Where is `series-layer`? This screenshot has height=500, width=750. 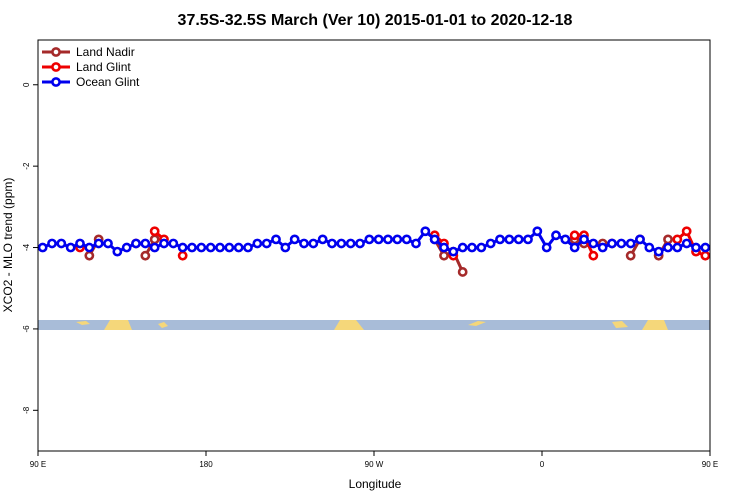 series-layer is located at coordinates (374, 251).